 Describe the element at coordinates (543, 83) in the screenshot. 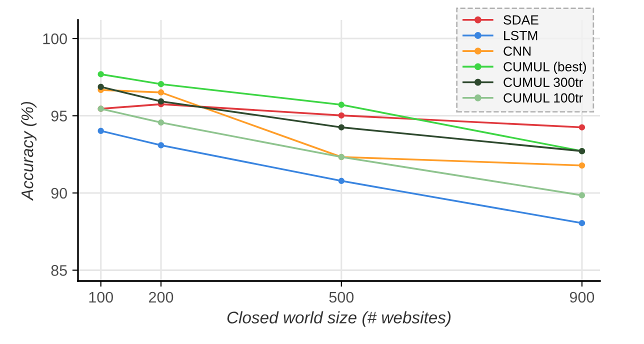

I see `legend-label: CUMUL 300tr` at that location.